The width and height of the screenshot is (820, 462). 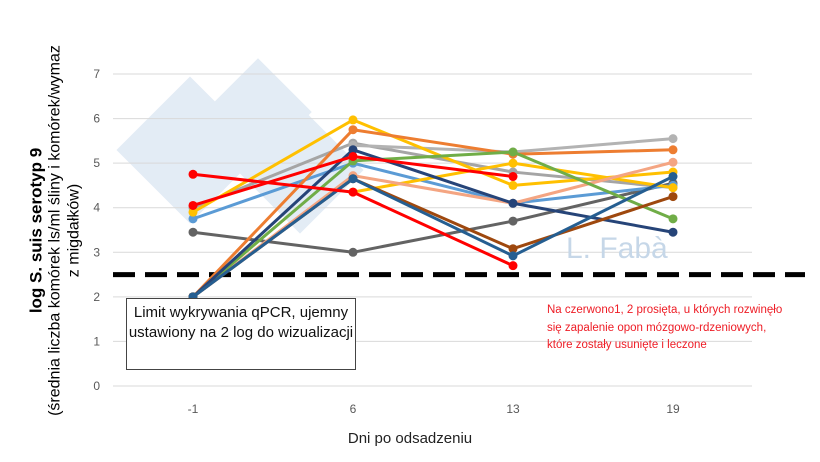 What do you see at coordinates (96, 386) in the screenshot?
I see `y-tick-label: 0` at bounding box center [96, 386].